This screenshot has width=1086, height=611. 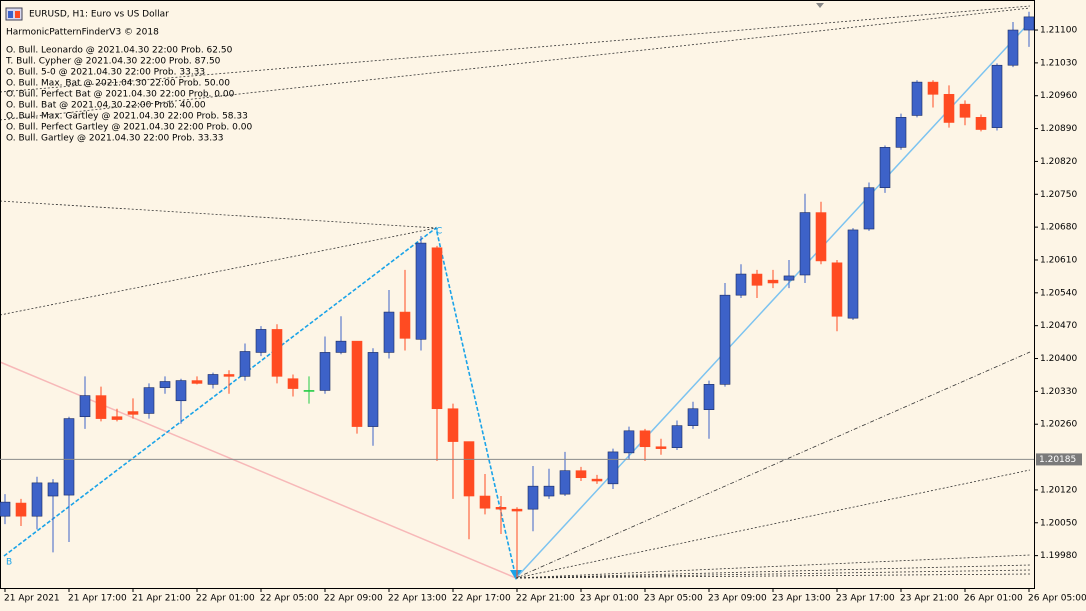 What do you see at coordinates (673, 599) in the screenshot?
I see `x-tick-label: 23 Apr 05:00` at bounding box center [673, 599].